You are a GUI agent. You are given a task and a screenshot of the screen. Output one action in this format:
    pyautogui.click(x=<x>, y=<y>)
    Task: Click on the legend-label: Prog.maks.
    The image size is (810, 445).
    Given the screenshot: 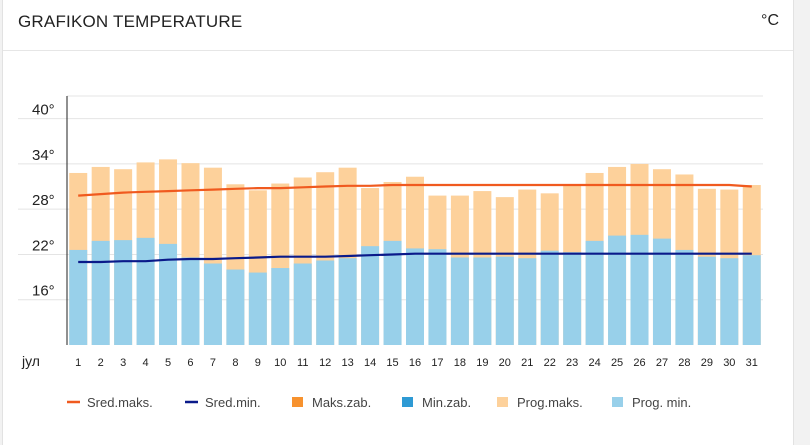 What is the action you would take?
    pyautogui.click(x=550, y=402)
    